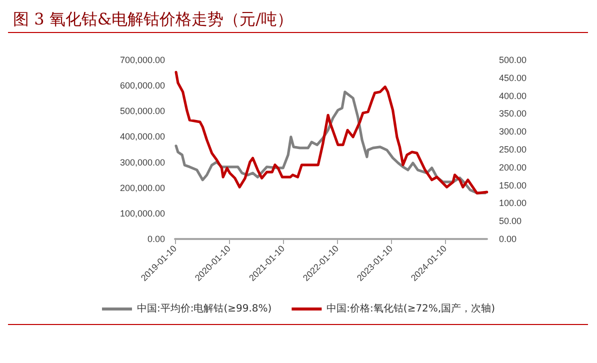 Image resolution: width=597 pixels, height=363 pixels. Describe the element at coordinates (513, 203) in the screenshot. I see `y2-tick-label: 100.00` at that location.